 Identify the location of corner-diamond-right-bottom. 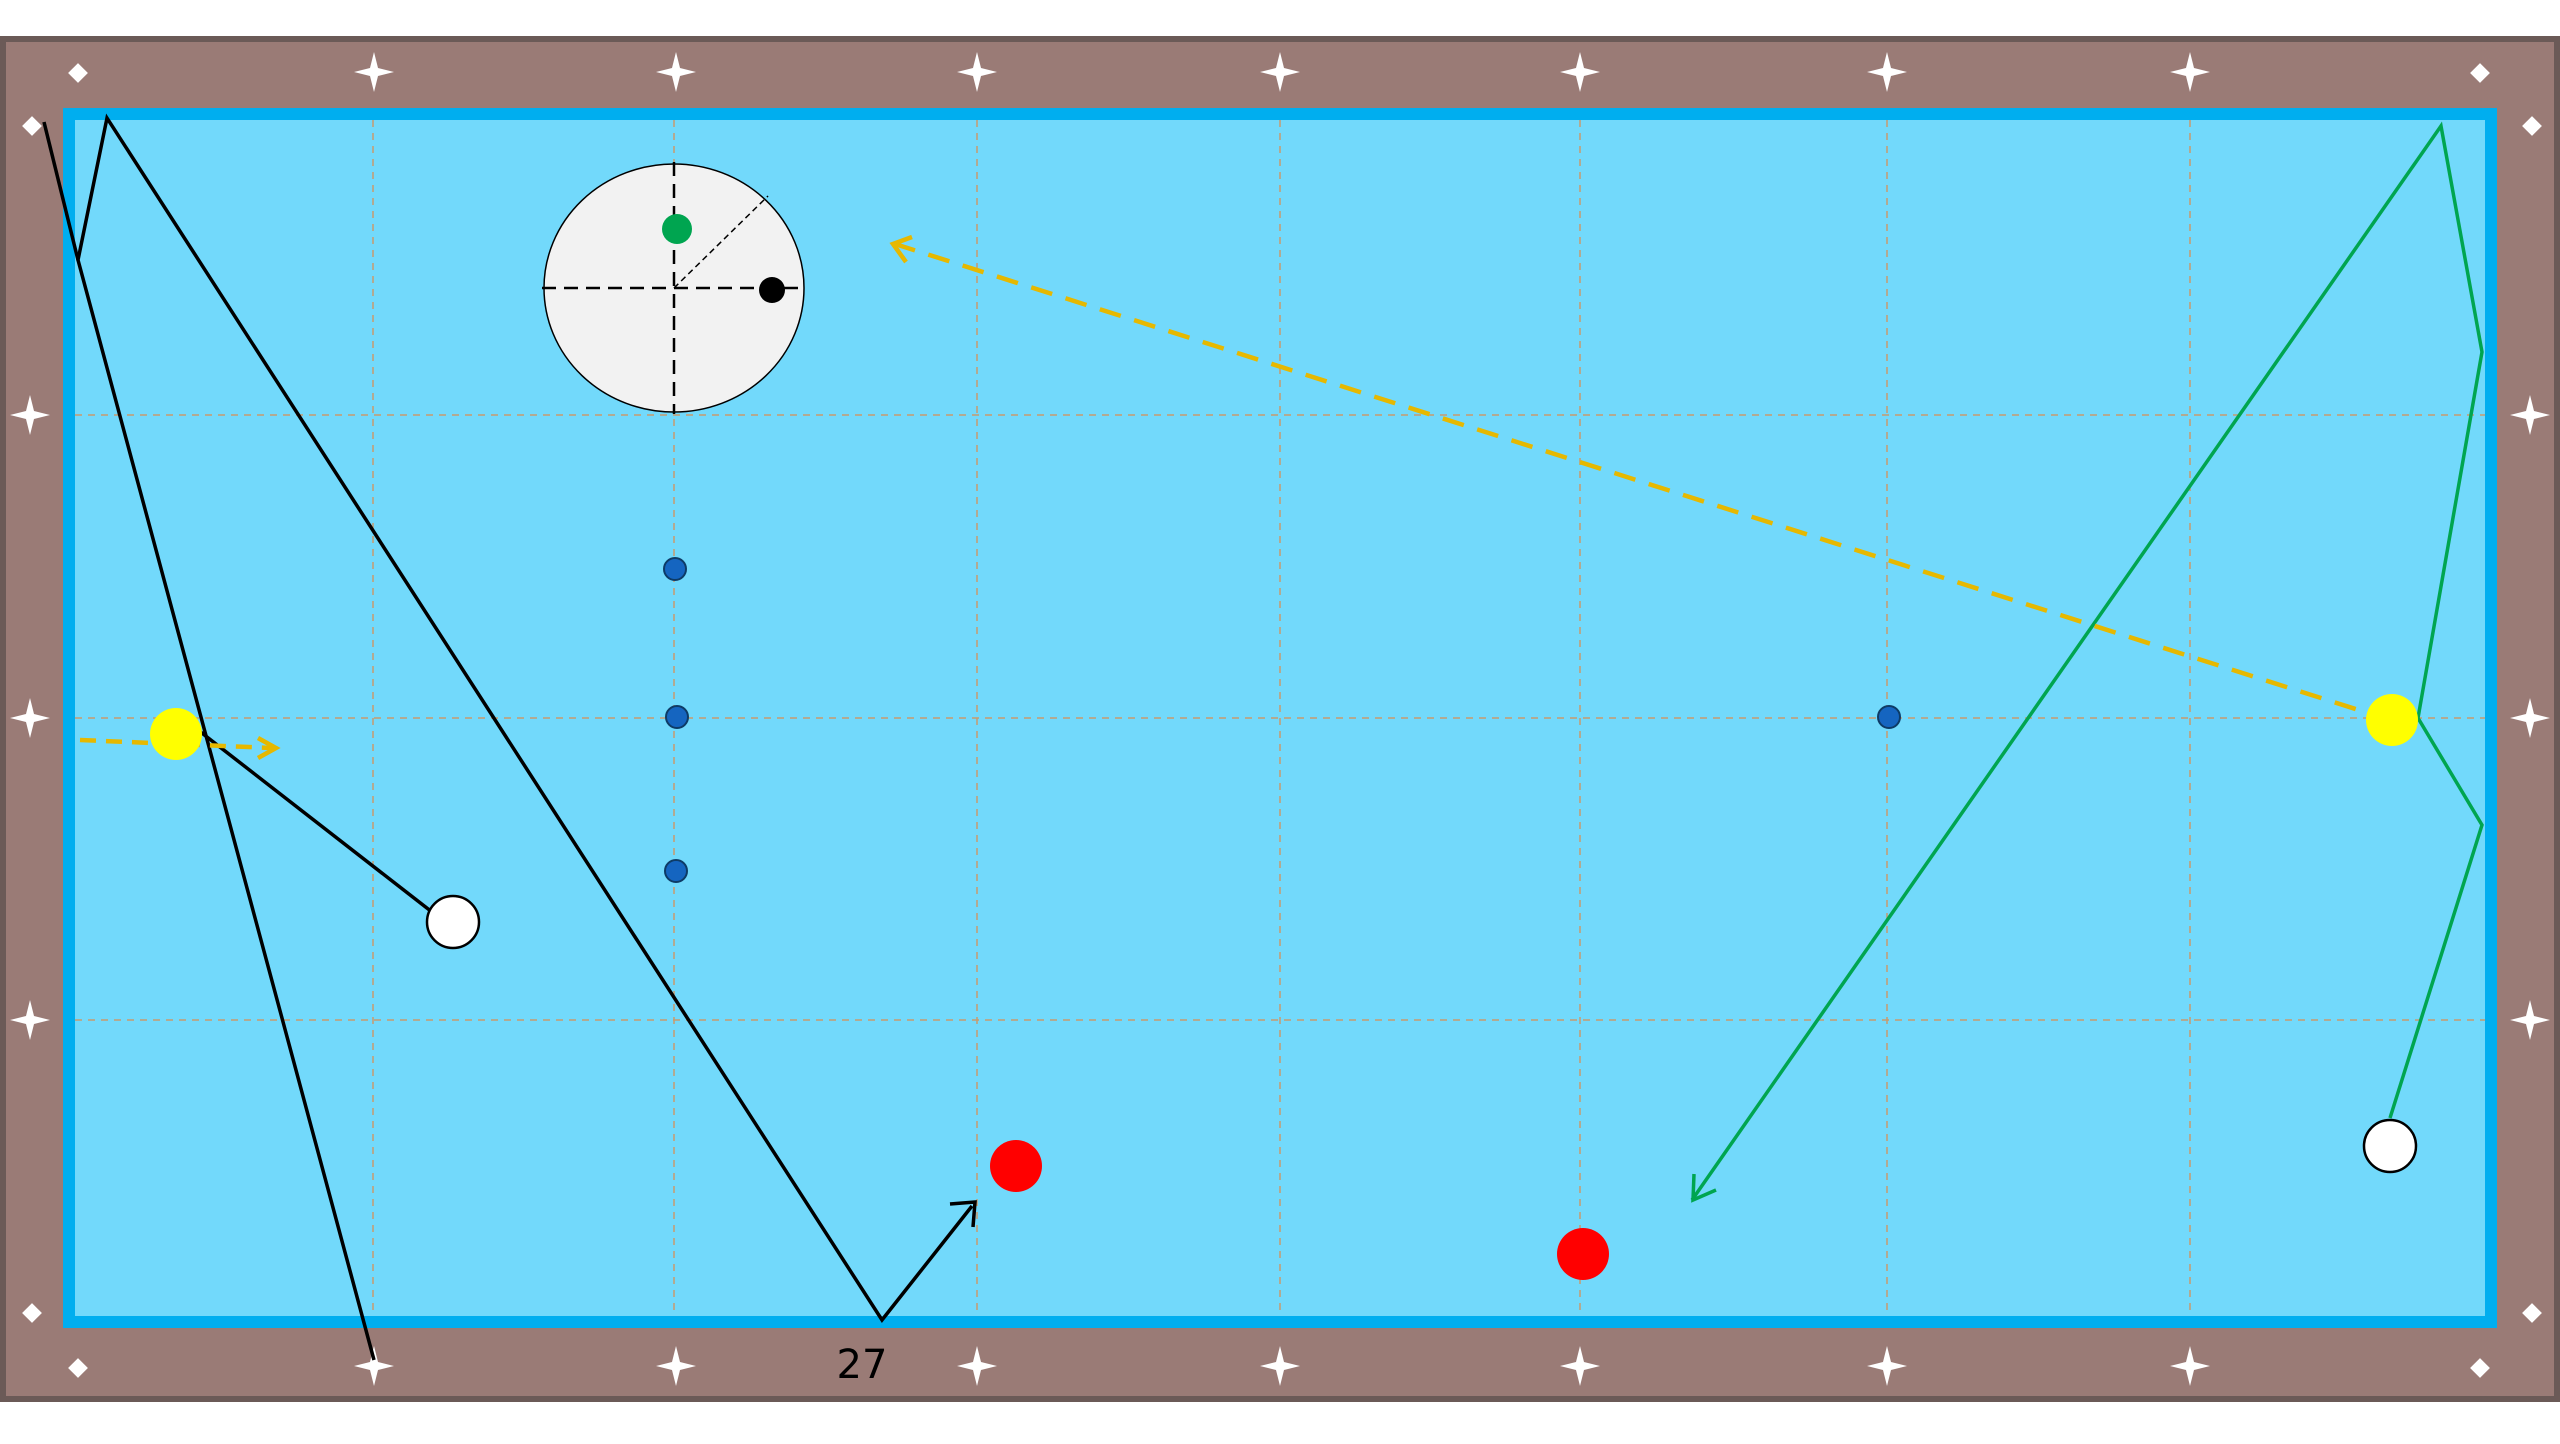
(2532, 1313).